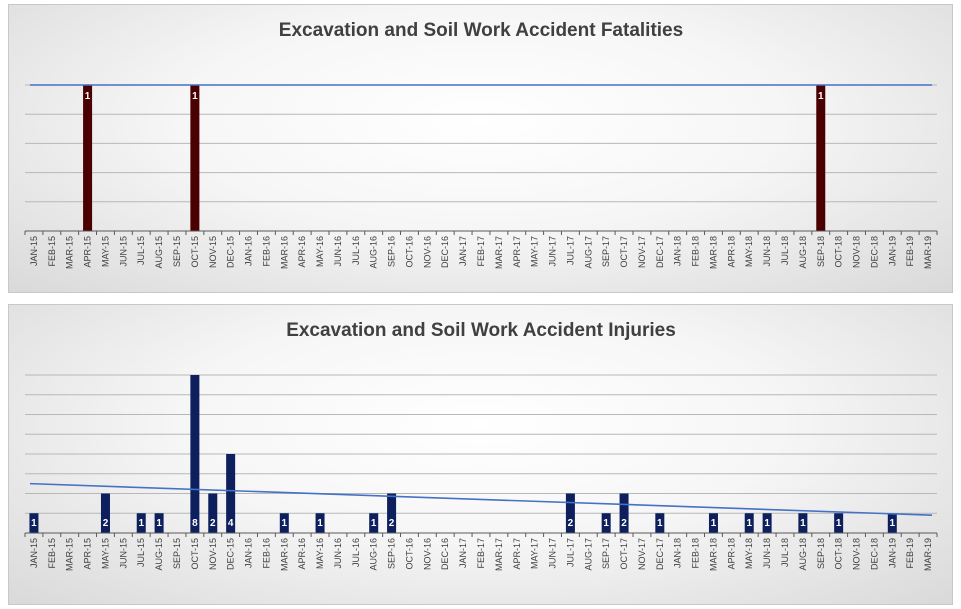 The width and height of the screenshot is (961, 609). Describe the element at coordinates (821, 553) in the screenshot. I see `x-tick-label: SEP-18` at that location.